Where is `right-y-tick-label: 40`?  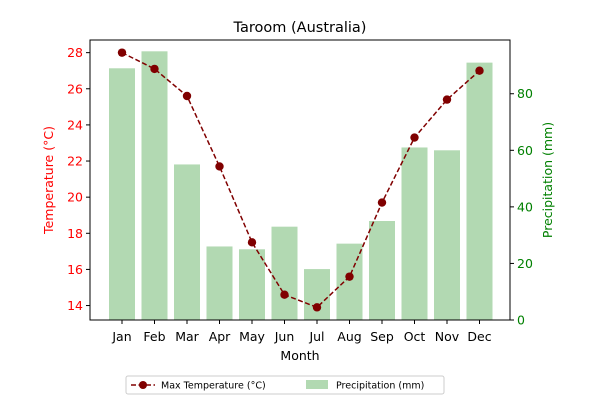 right-y-tick-label: 40 is located at coordinates (525, 206).